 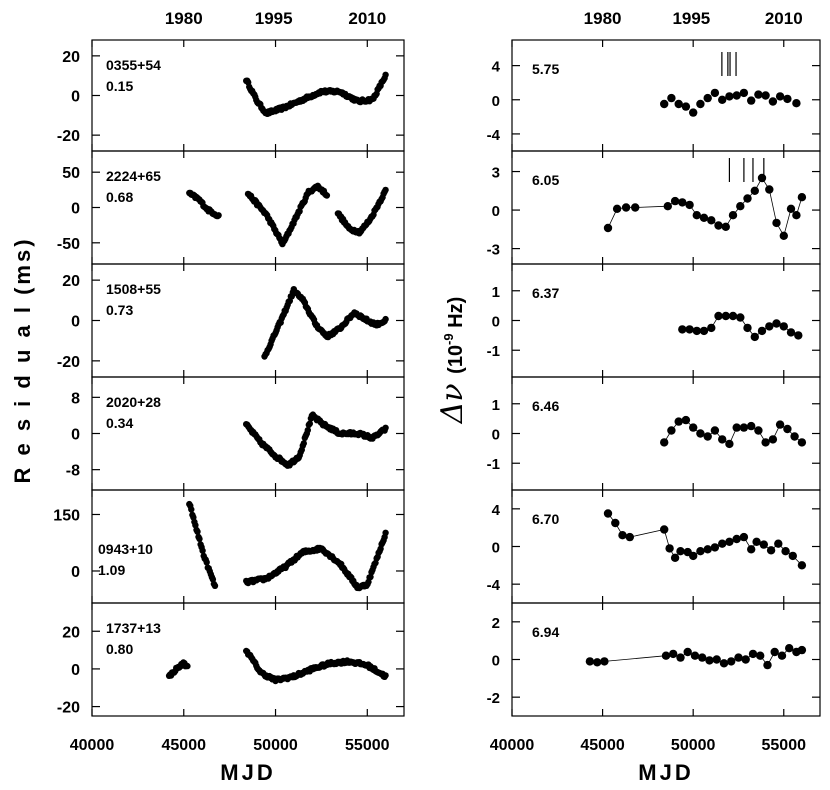 What do you see at coordinates (603, 18) in the screenshot?
I see `year-label: 1980` at bounding box center [603, 18].